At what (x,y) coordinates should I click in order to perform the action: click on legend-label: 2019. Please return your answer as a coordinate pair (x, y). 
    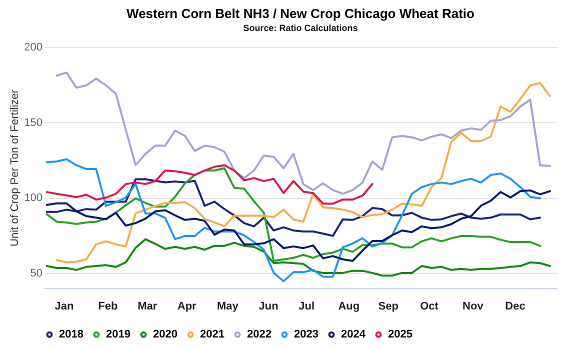
    Looking at the image, I should click on (118, 334).